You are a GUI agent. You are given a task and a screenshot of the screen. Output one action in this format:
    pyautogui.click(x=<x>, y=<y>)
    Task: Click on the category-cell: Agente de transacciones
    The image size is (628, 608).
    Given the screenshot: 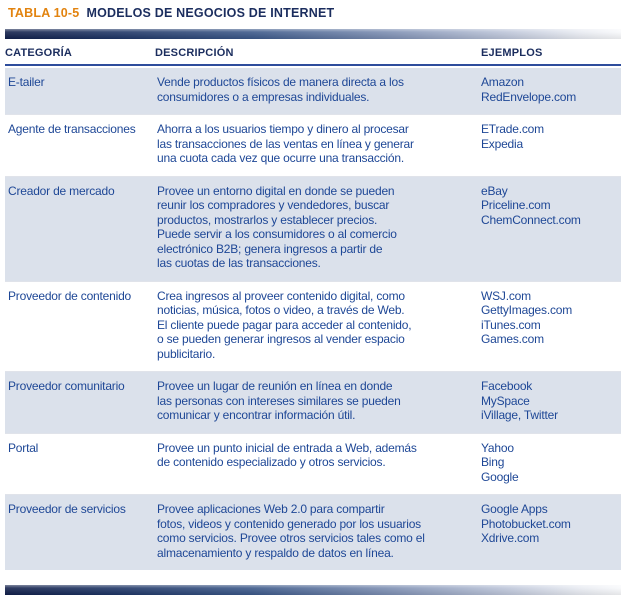 What is the action you would take?
    pyautogui.click(x=72, y=129)
    